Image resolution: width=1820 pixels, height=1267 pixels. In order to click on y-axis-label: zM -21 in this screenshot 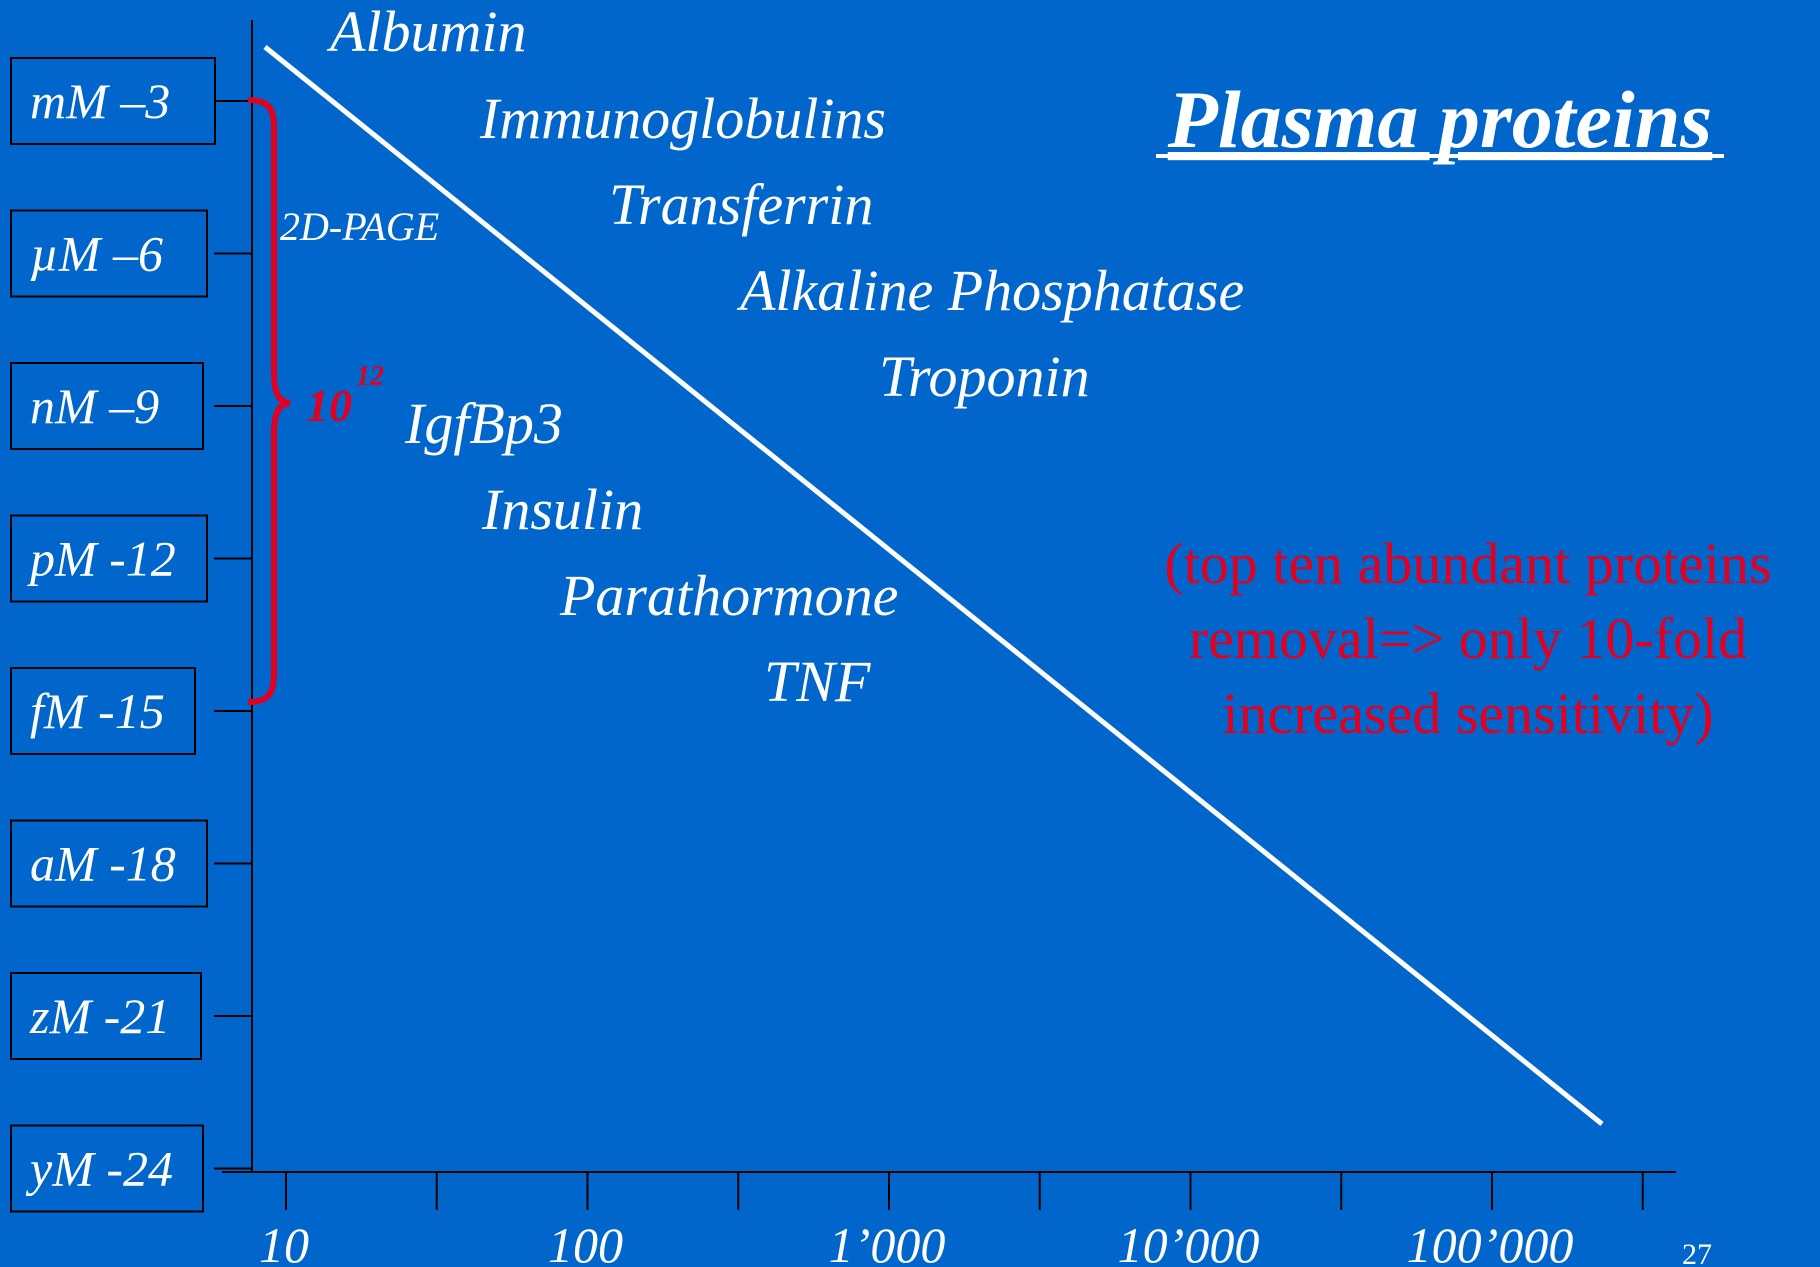, I will do `click(99, 1016)`.